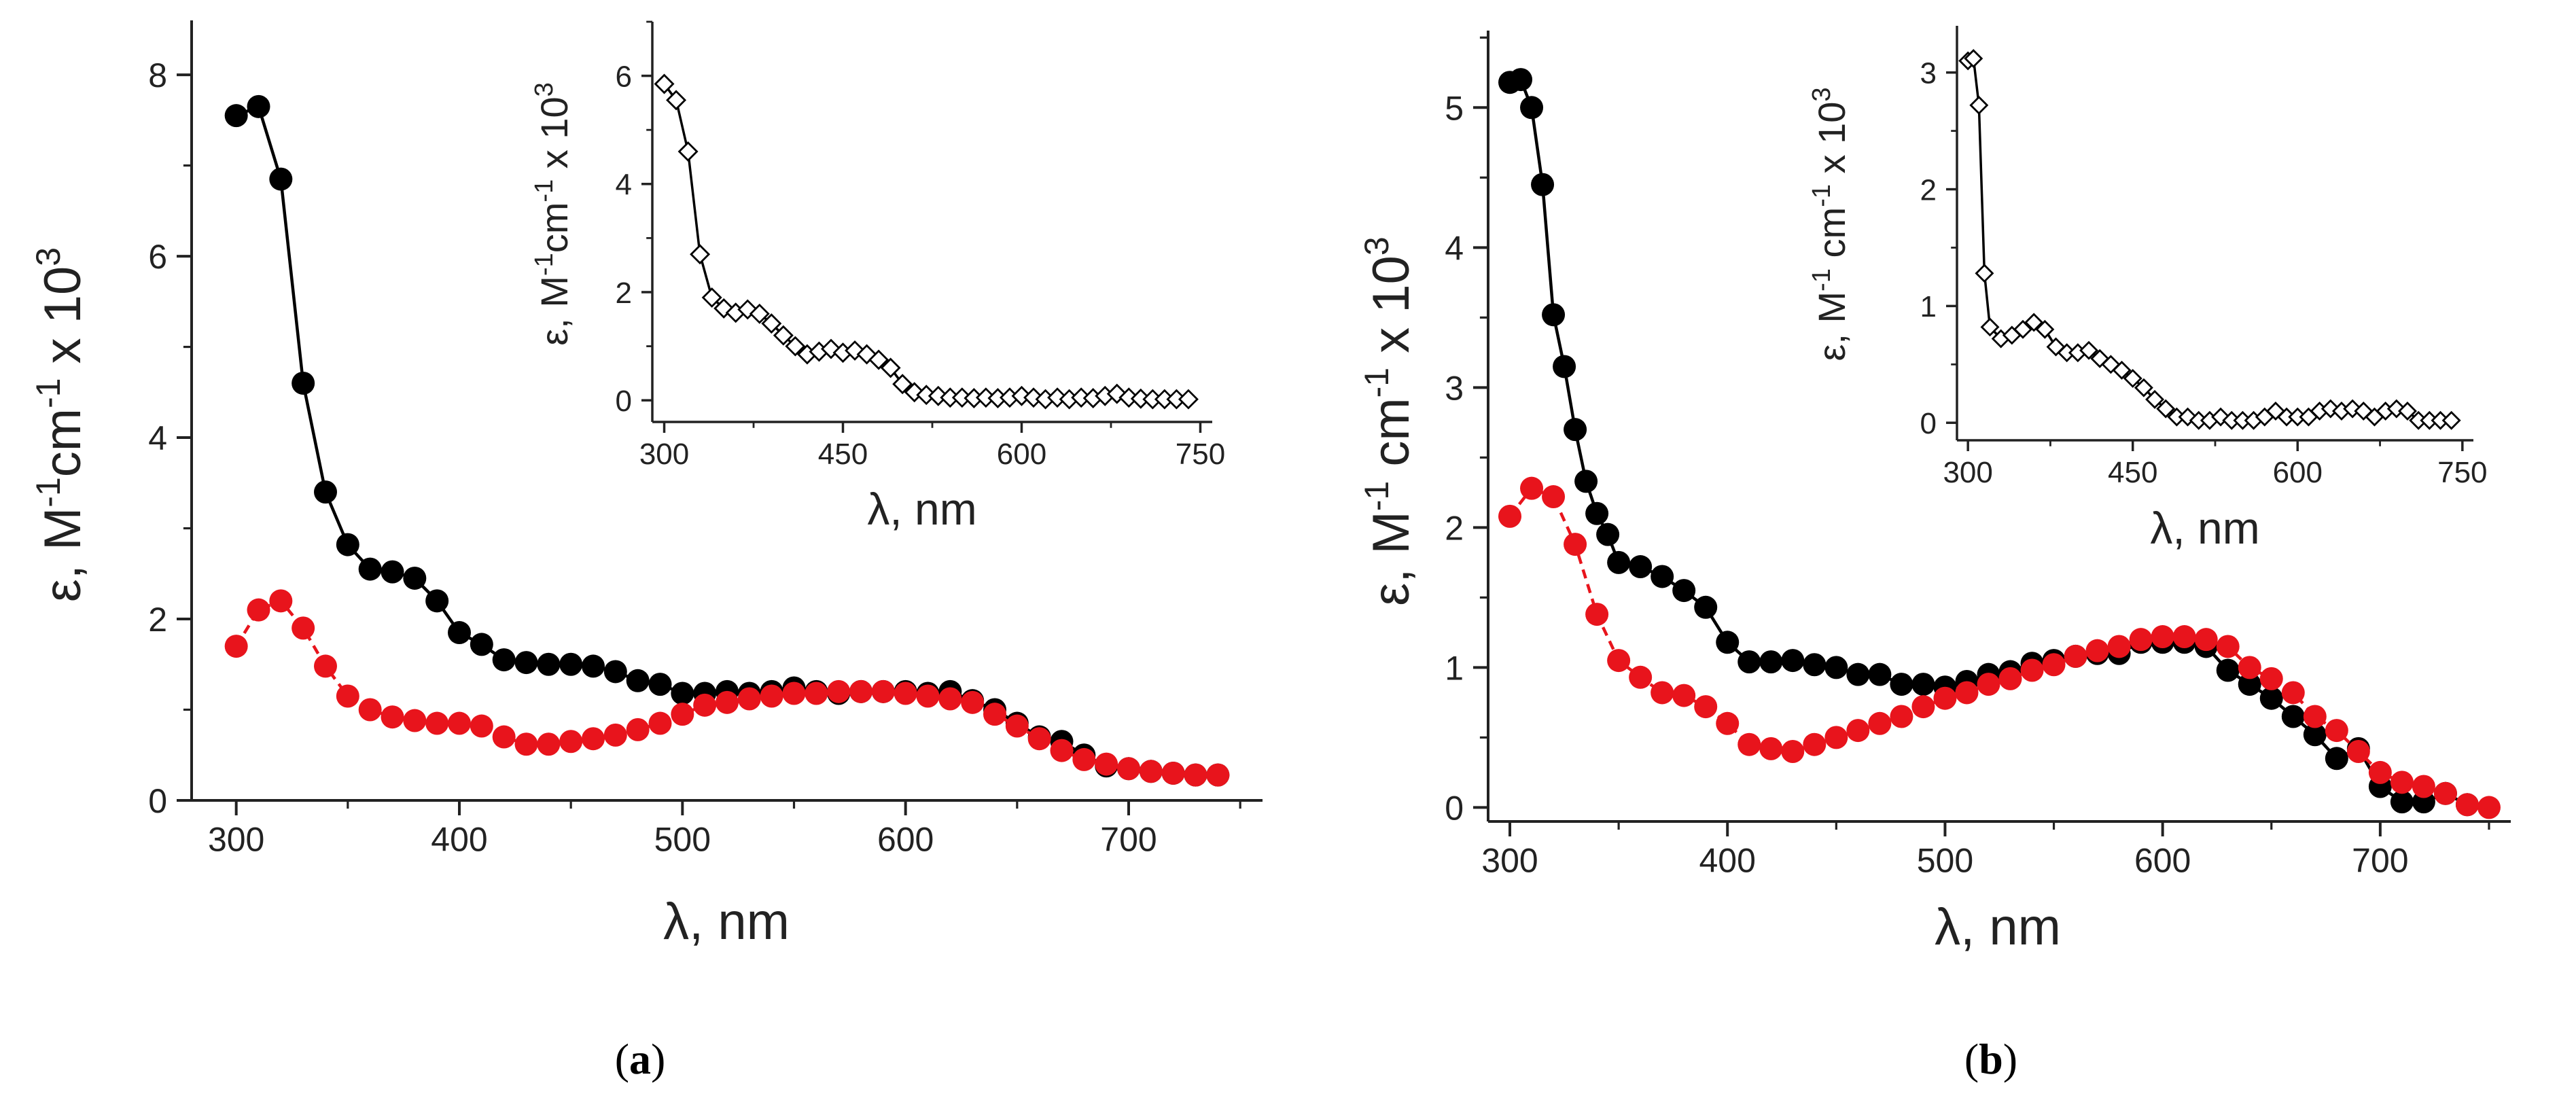  Describe the element at coordinates (1967, 473) in the screenshot. I see `b-inset-x-tick-label: 300` at that location.